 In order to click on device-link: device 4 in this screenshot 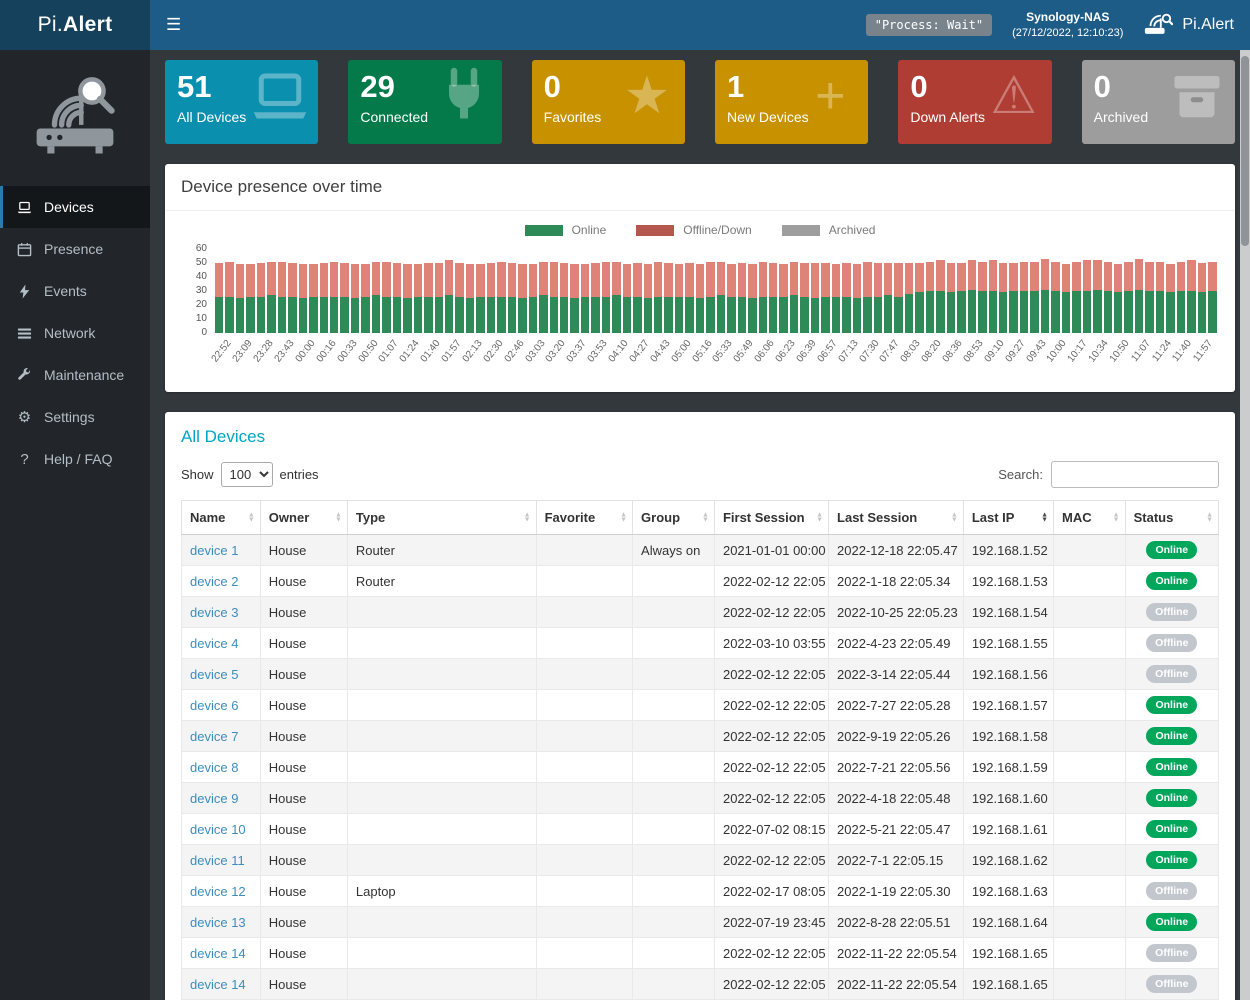, I will do `click(214, 643)`.